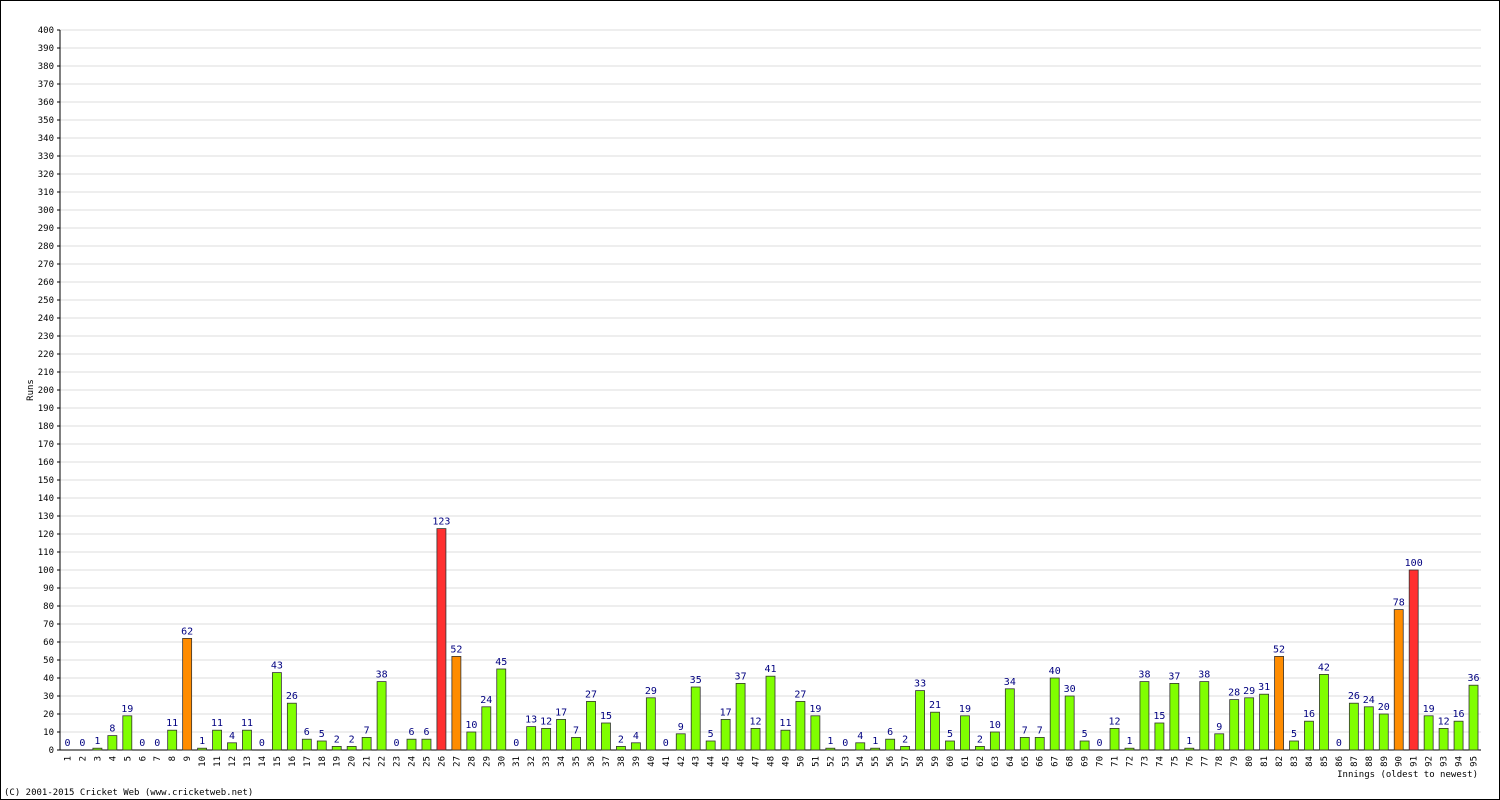 The width and height of the screenshot is (1500, 800). What do you see at coordinates (1086, 761) in the screenshot?
I see `x-tick-label: 69` at bounding box center [1086, 761].